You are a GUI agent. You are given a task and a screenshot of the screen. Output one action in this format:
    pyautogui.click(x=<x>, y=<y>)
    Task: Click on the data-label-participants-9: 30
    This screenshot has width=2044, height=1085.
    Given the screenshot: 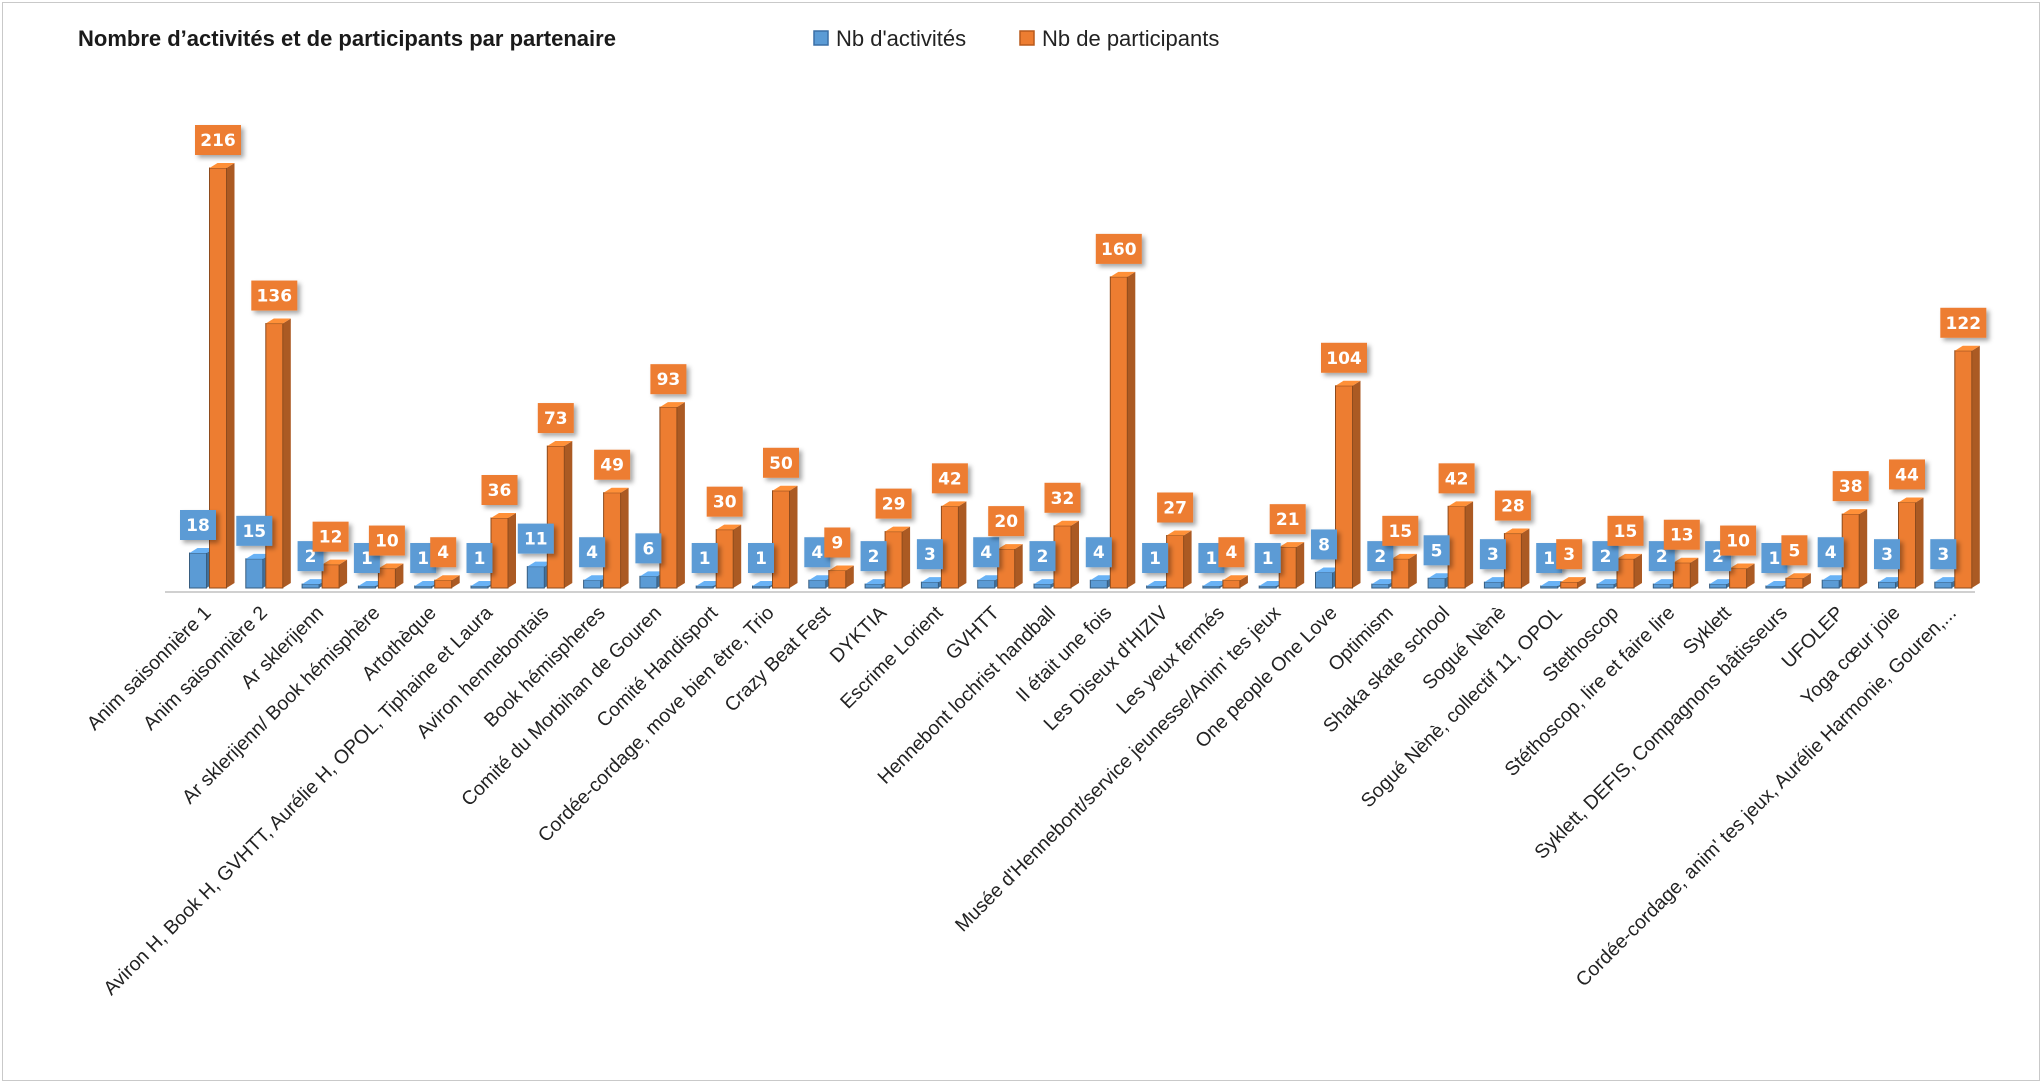 What is the action you would take?
    pyautogui.click(x=724, y=501)
    